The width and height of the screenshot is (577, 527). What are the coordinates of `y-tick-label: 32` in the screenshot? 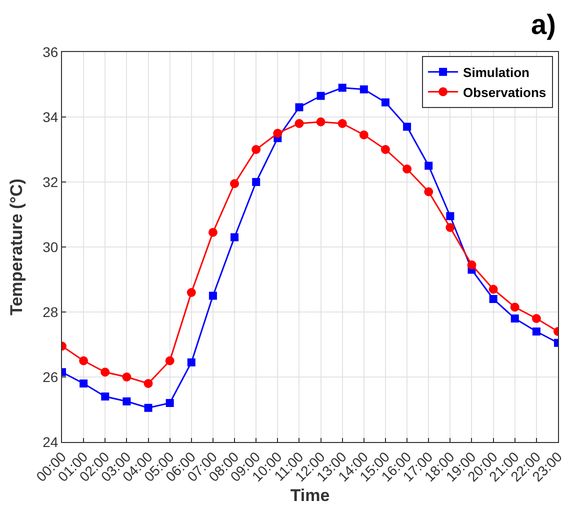 It's located at (50, 182).